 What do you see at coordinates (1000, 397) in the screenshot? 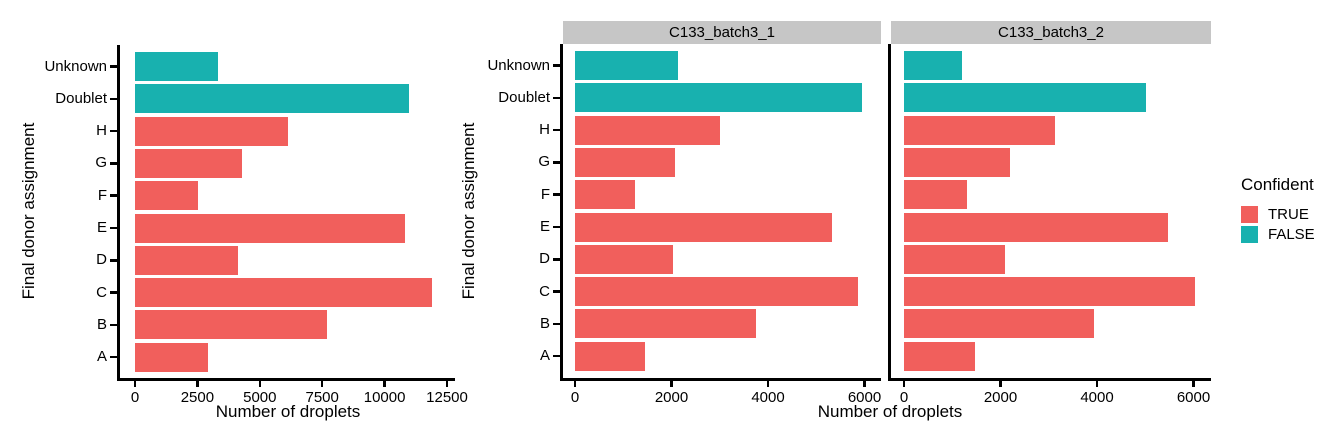
I see `x-tick-label-c133-batch3-2-2000: 2000` at bounding box center [1000, 397].